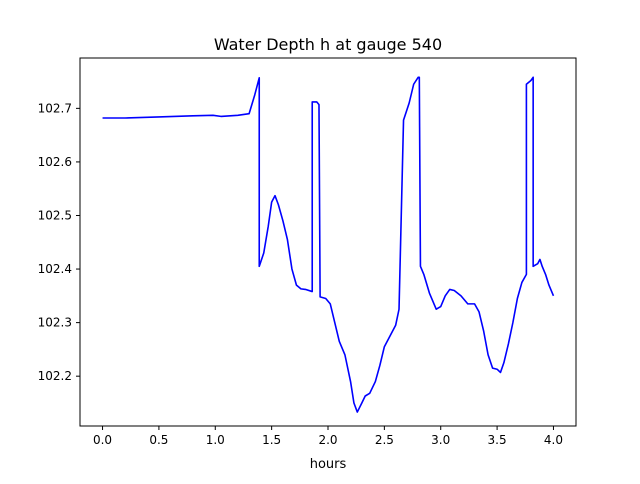  I want to click on x-tick-label: 3.0, so click(440, 440).